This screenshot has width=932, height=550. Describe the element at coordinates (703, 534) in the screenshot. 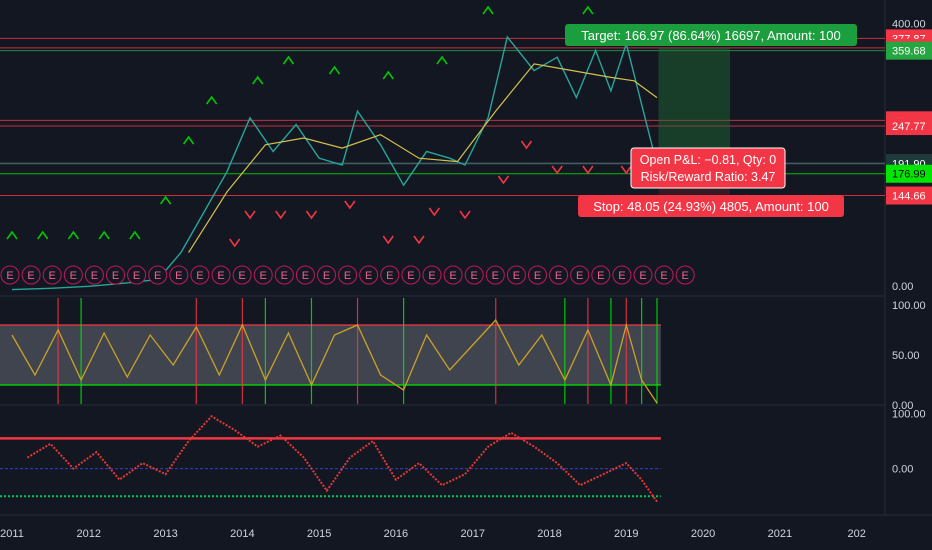

I see `time-axis-tick: 2020` at that location.